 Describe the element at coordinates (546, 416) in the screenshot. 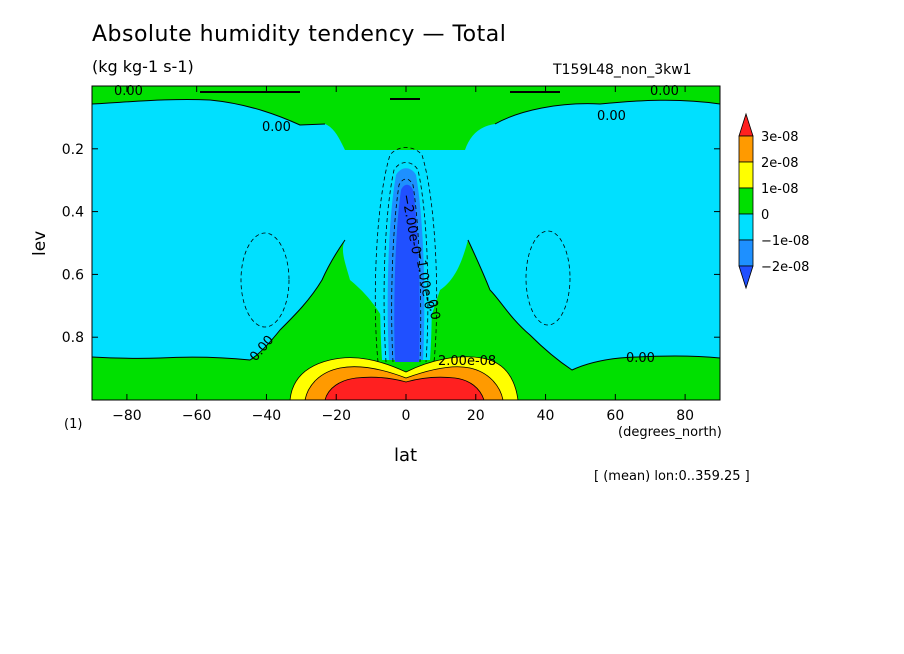

I see `x-tick-label: 40` at that location.